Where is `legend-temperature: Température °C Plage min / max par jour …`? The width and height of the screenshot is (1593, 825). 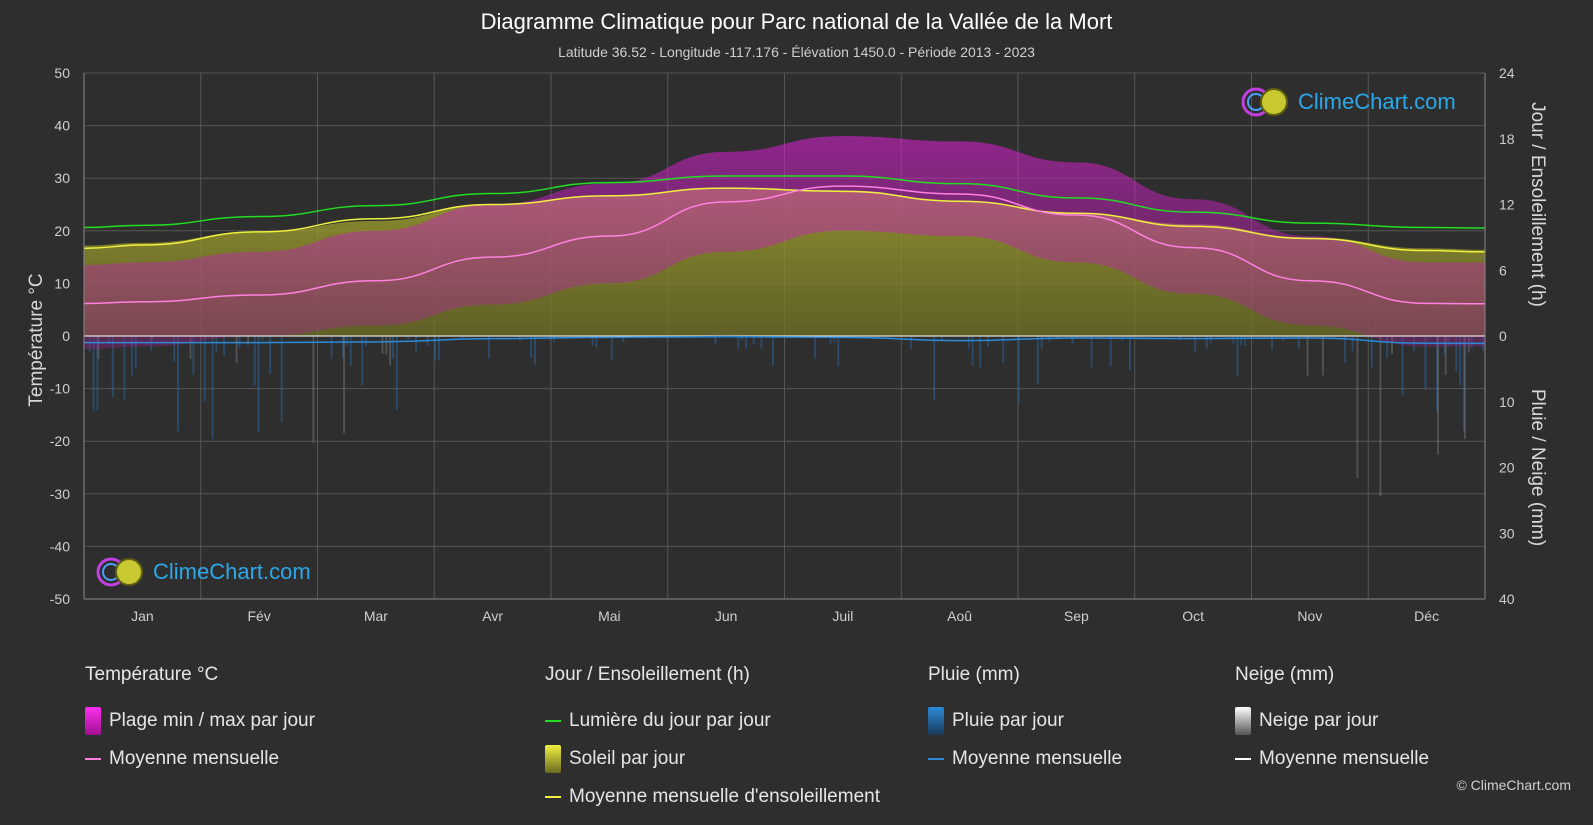
legend-temperature: Température °C Plage min / max par jour … is located at coordinates (200, 721).